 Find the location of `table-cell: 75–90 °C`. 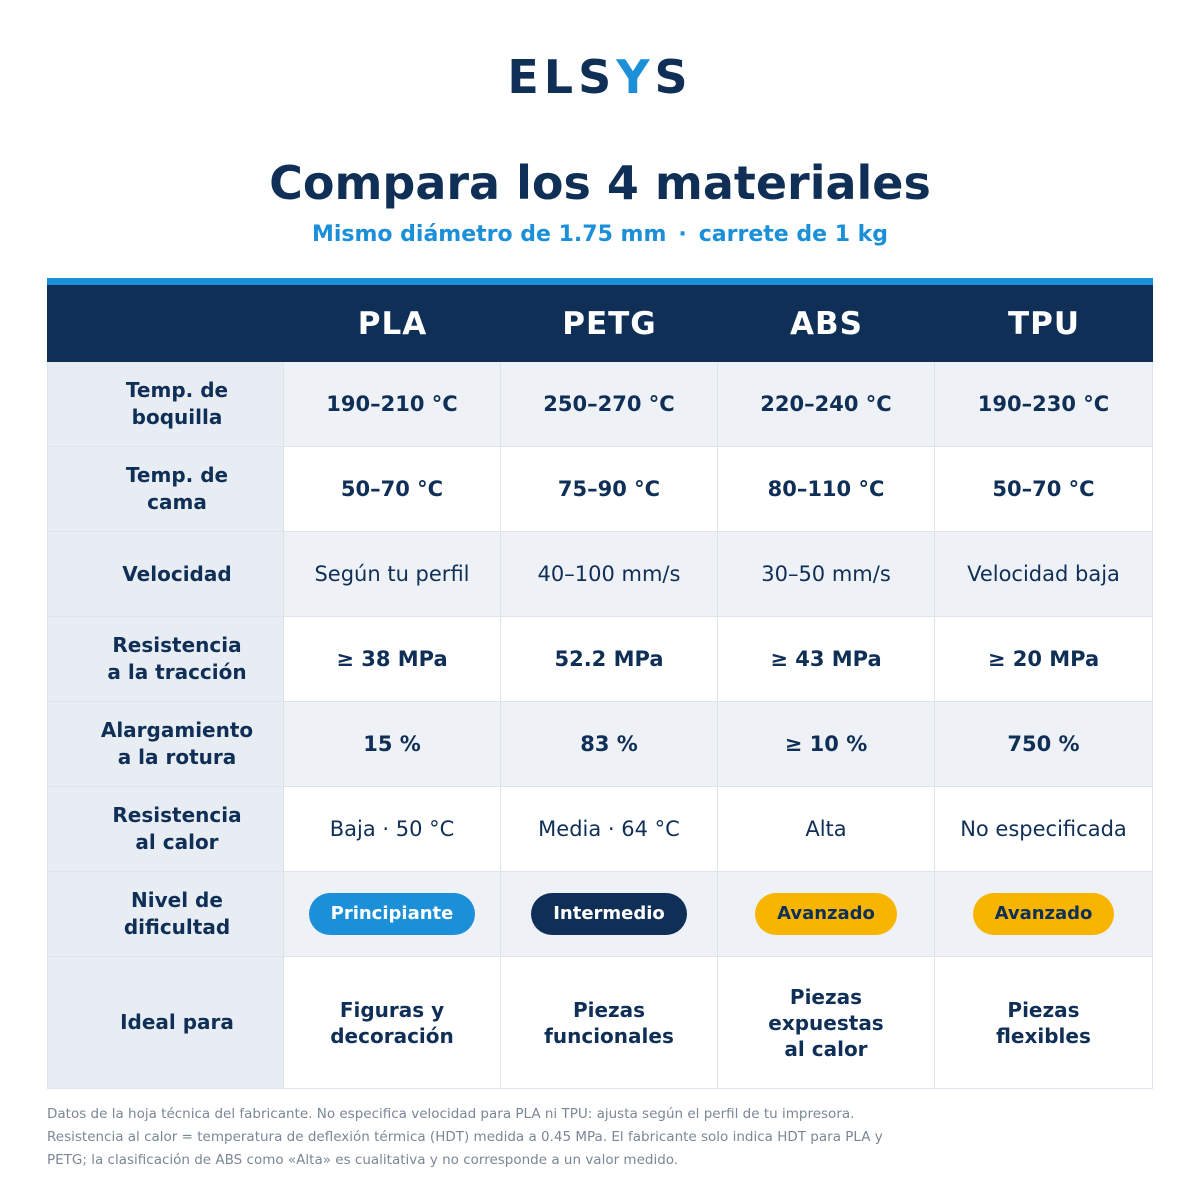

table-cell: 75–90 °C is located at coordinates (609, 489).